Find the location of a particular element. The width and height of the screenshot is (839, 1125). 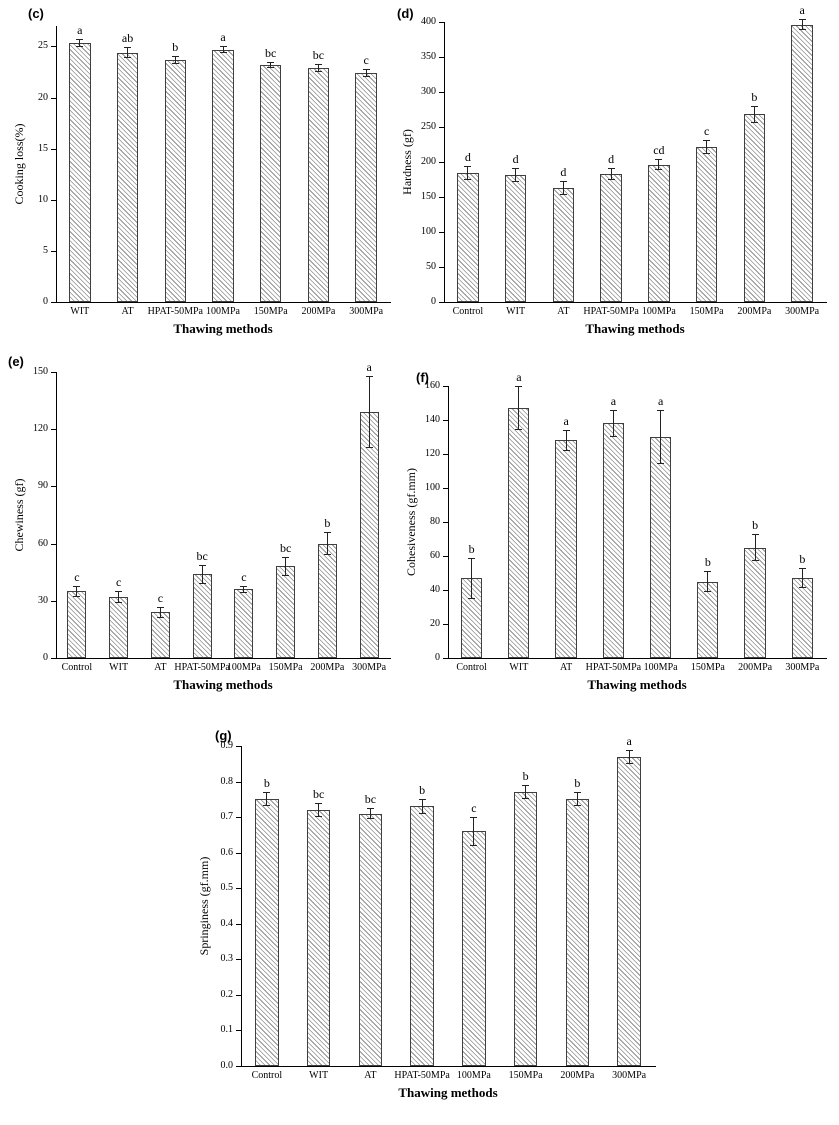

y-tick-label: 0.5 is located at coordinates (227, 888).